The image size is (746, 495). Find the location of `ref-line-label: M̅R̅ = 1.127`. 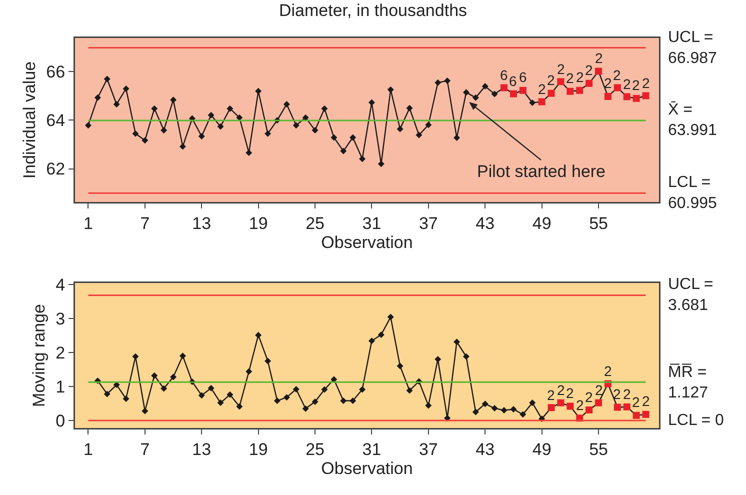

ref-line-label: M̅R̅ = 1.127 is located at coordinates (688, 382).